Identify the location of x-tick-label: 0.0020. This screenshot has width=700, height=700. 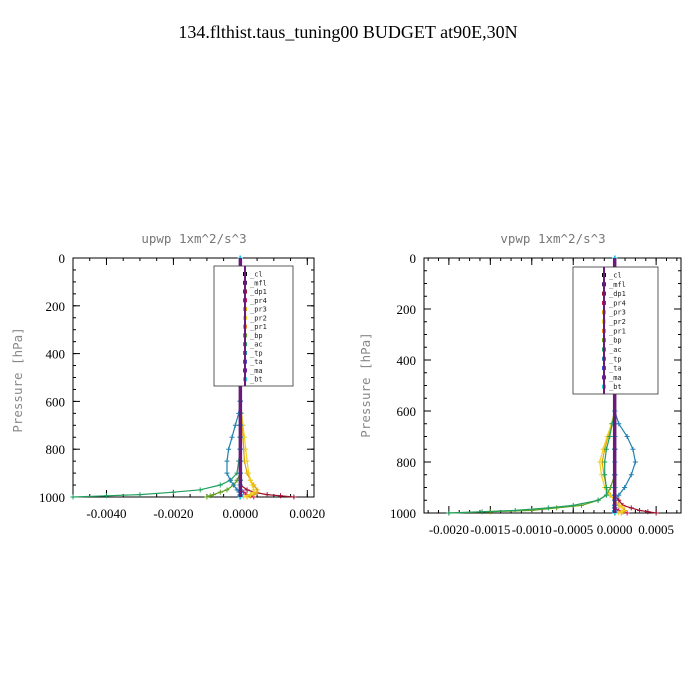
(307, 513).